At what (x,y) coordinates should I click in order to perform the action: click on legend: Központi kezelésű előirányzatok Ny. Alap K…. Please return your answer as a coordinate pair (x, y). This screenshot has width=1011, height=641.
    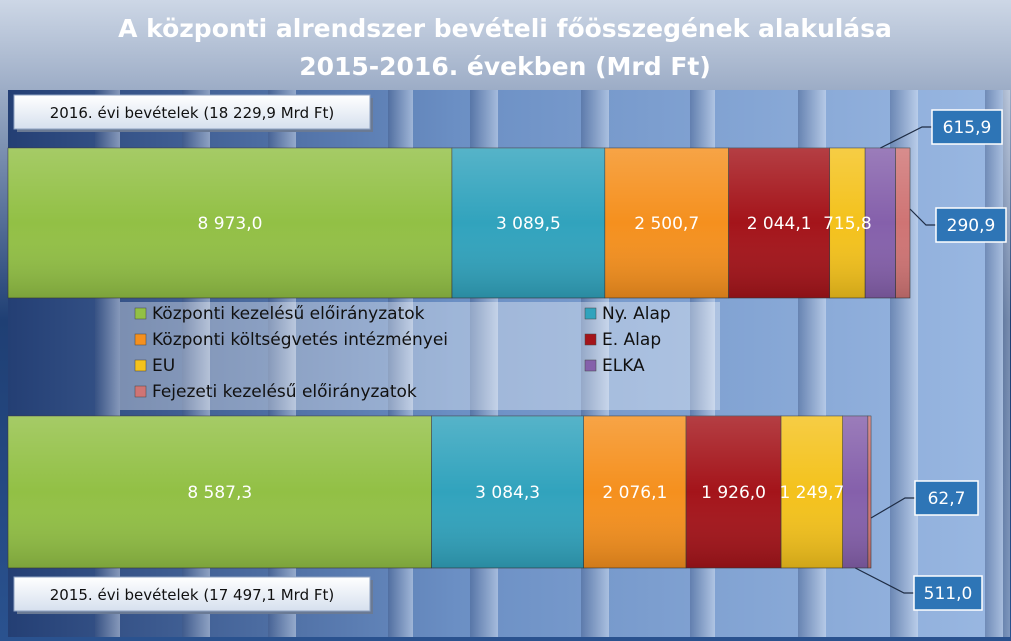
    Looking at the image, I should click on (420, 356).